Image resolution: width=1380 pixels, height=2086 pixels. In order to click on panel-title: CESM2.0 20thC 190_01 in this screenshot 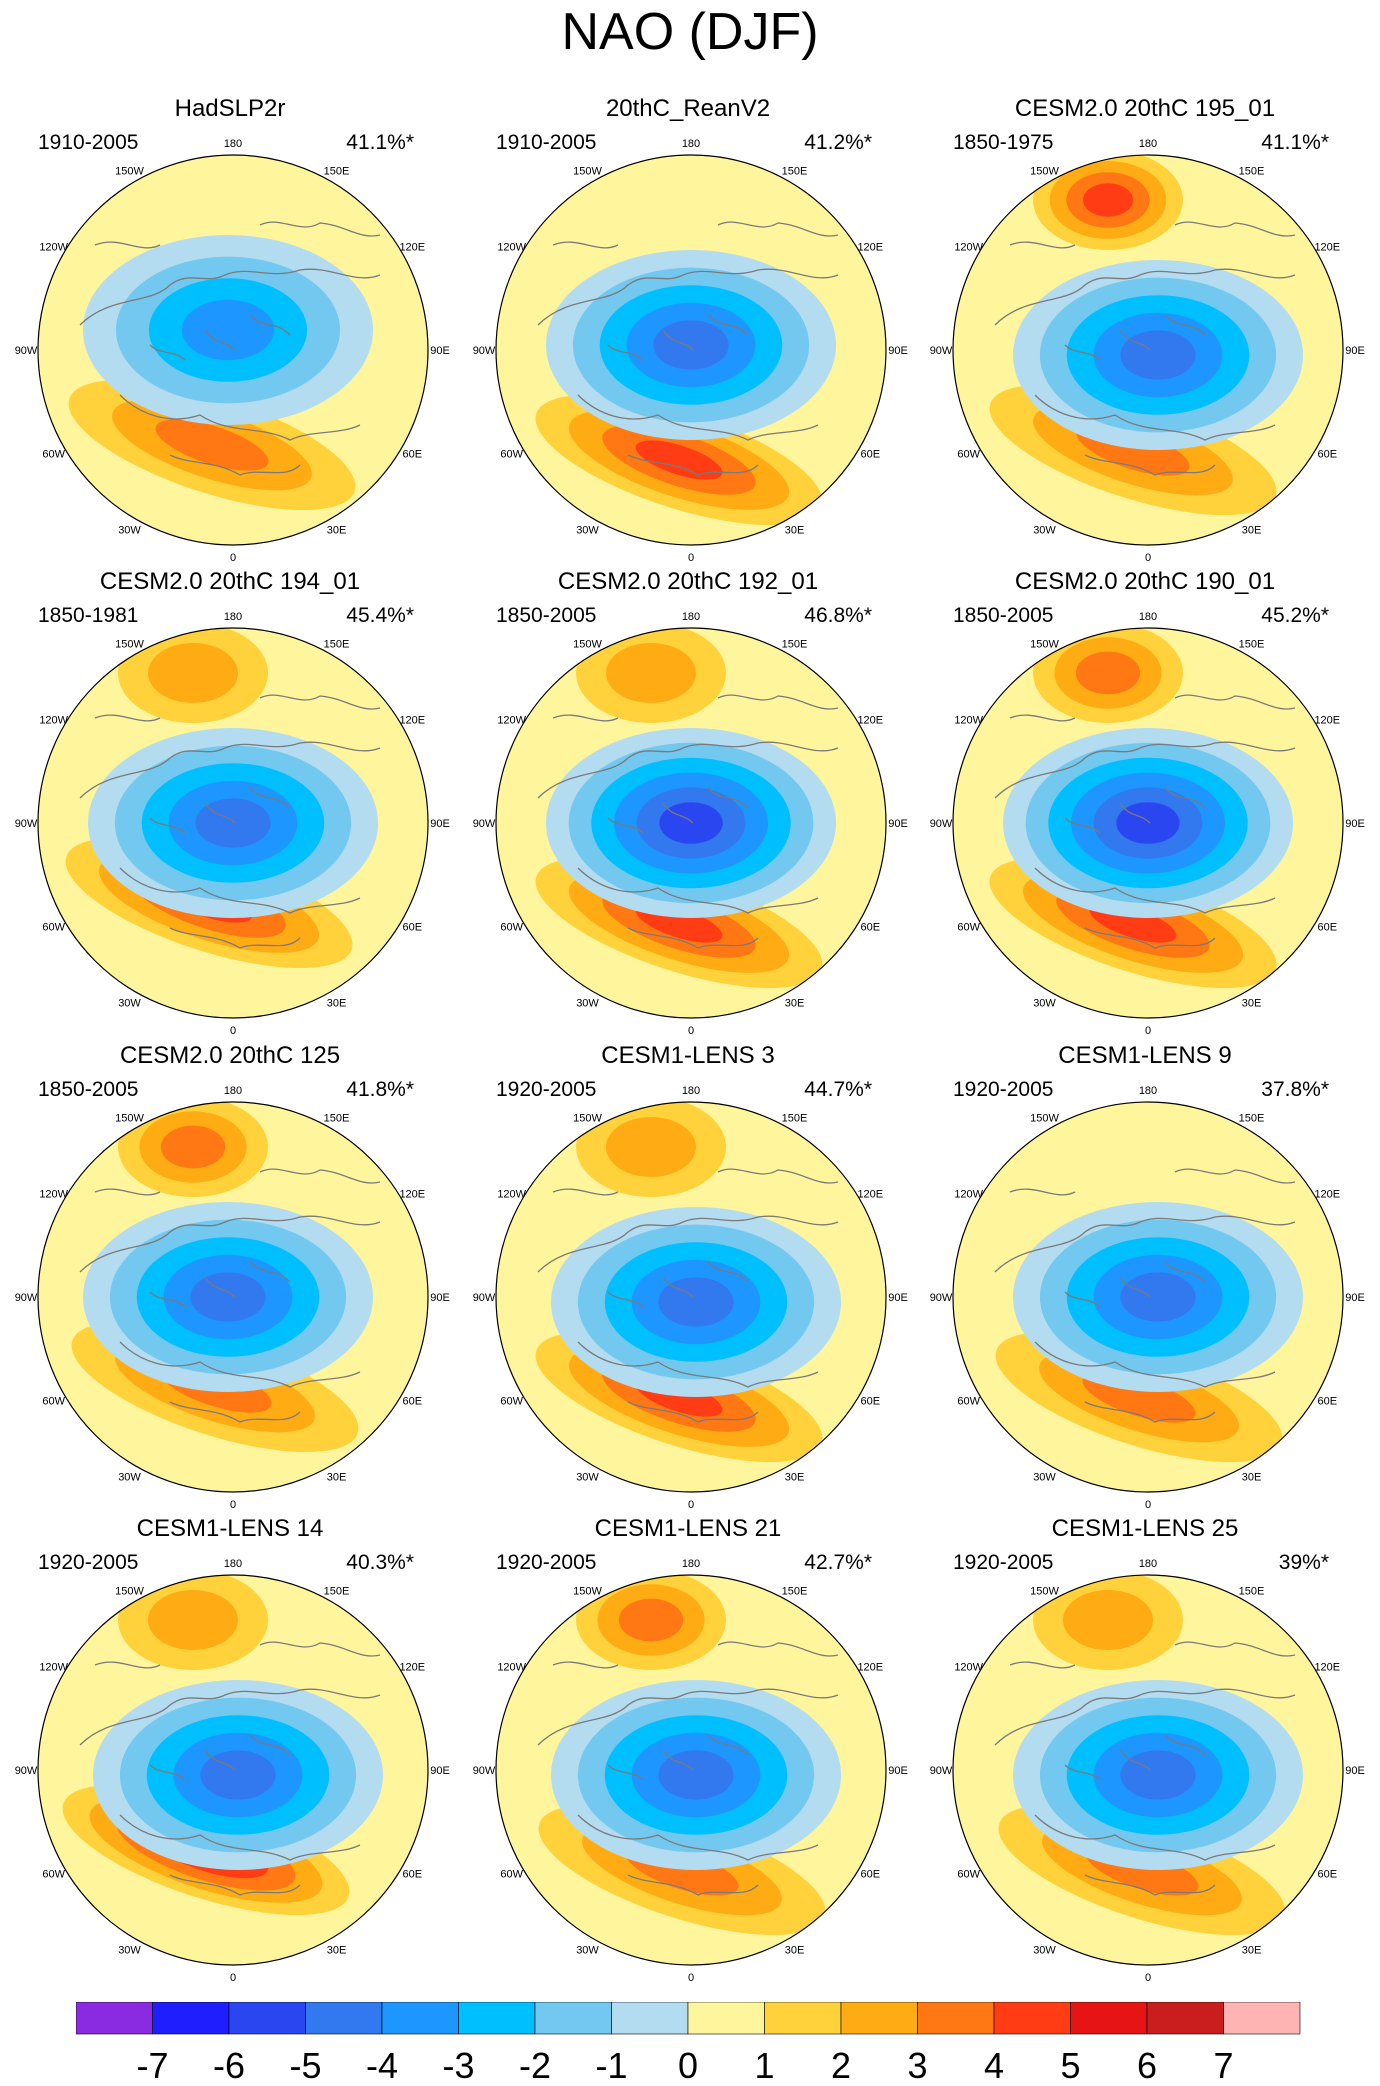, I will do `click(1145, 581)`.